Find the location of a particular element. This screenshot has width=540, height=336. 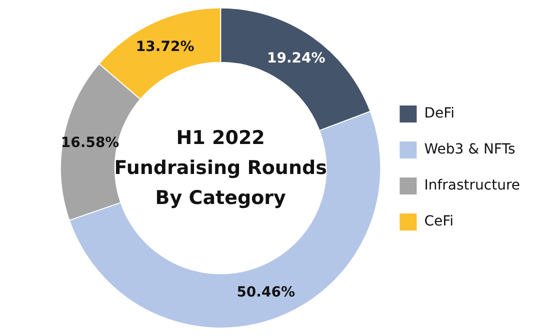

legend-label: Infrastructure is located at coordinates (472, 186).